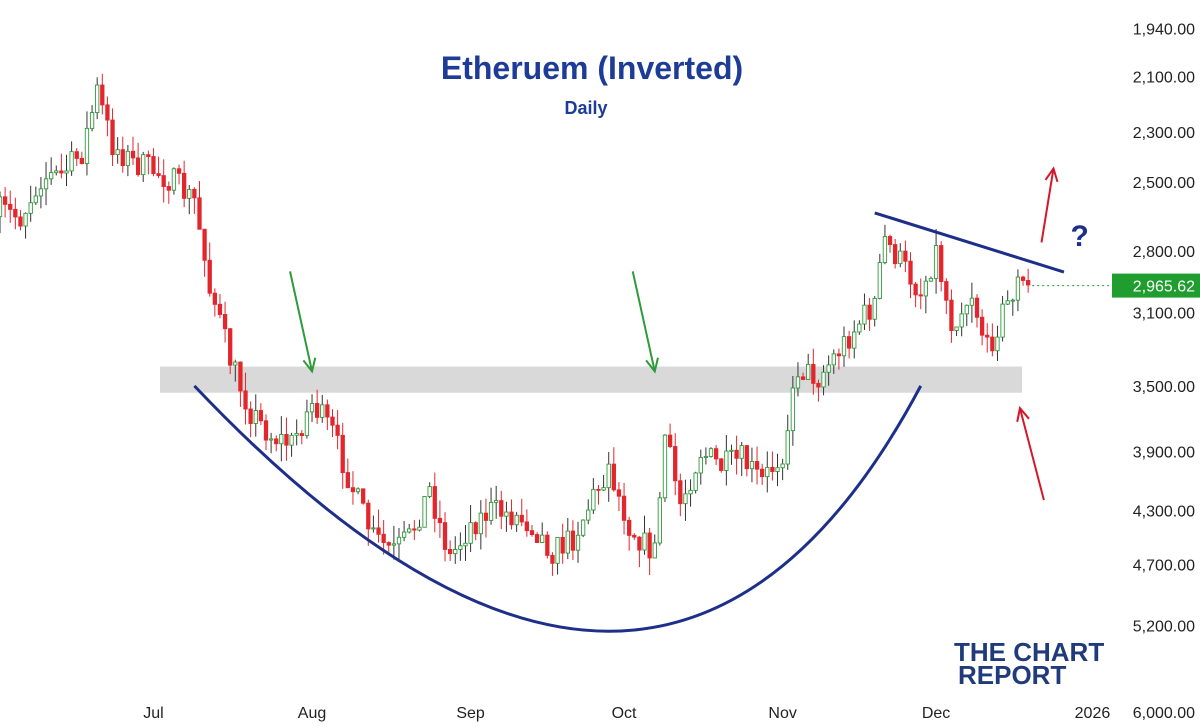 This screenshot has height=727, width=1200. Describe the element at coordinates (1164, 565) in the screenshot. I see `y-tick-label: 4,700.00` at that location.